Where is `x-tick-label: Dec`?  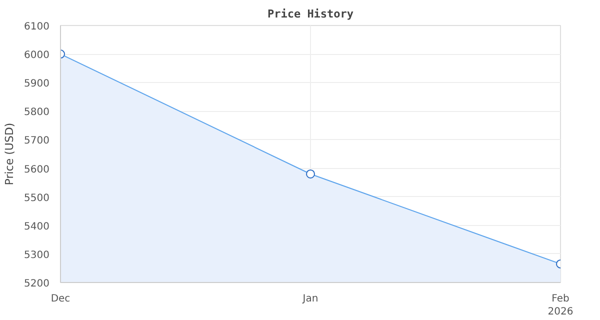
x-tick-label: Dec is located at coordinates (60, 299).